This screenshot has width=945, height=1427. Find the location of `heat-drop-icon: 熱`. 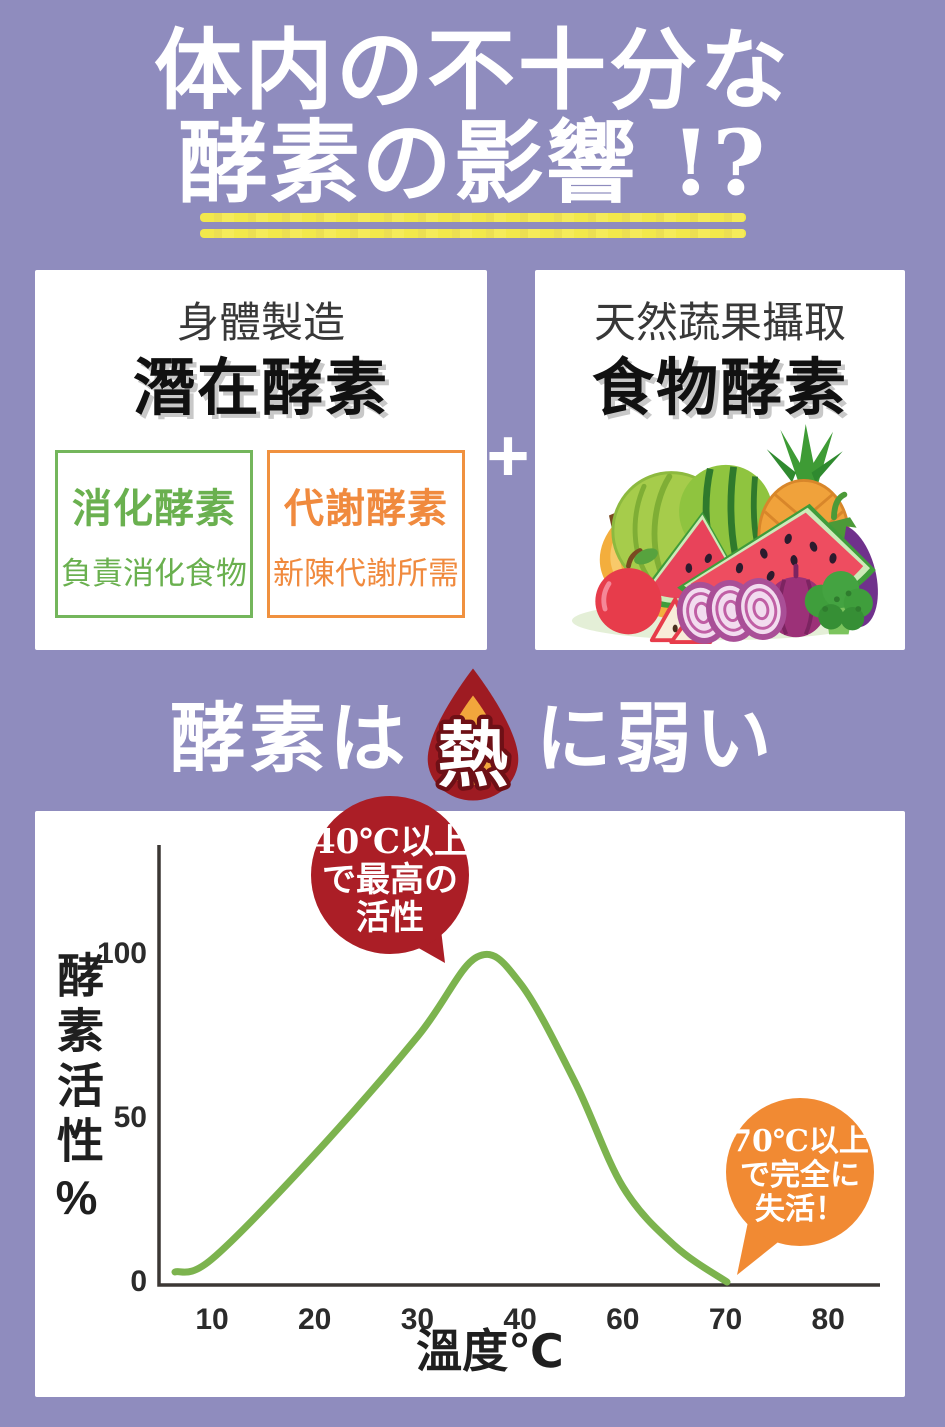

heat-drop-icon: 熱 is located at coordinates (472, 735).